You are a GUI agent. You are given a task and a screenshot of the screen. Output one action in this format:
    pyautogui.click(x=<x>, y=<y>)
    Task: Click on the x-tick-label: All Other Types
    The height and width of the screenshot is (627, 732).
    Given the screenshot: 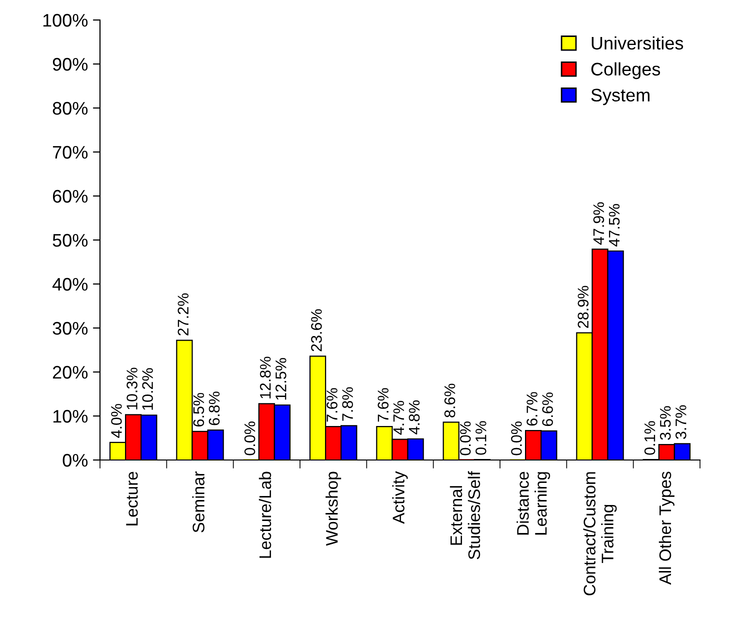 What is the action you would take?
    pyautogui.click(x=666, y=528)
    